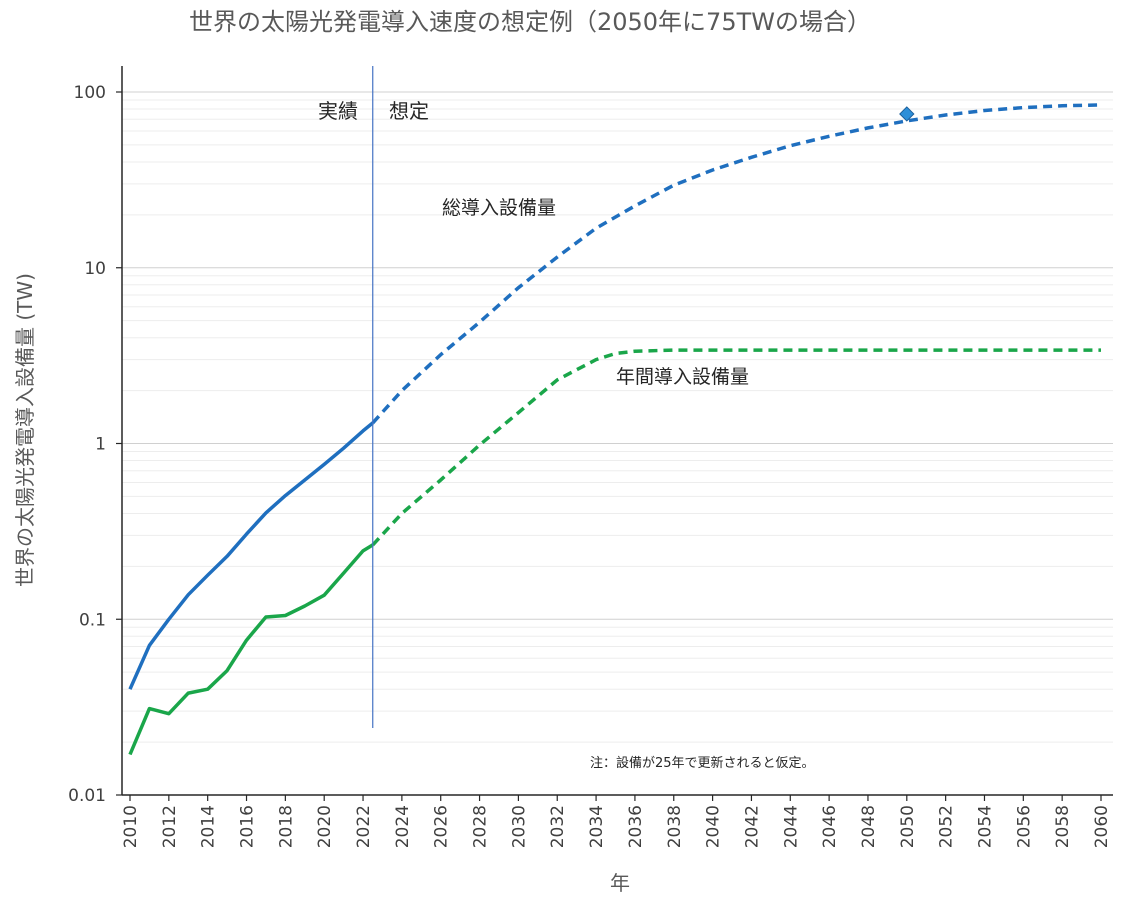 This screenshot has height=904, width=1122. What do you see at coordinates (1102, 826) in the screenshot?
I see `x-tick-label: 2060` at bounding box center [1102, 826].